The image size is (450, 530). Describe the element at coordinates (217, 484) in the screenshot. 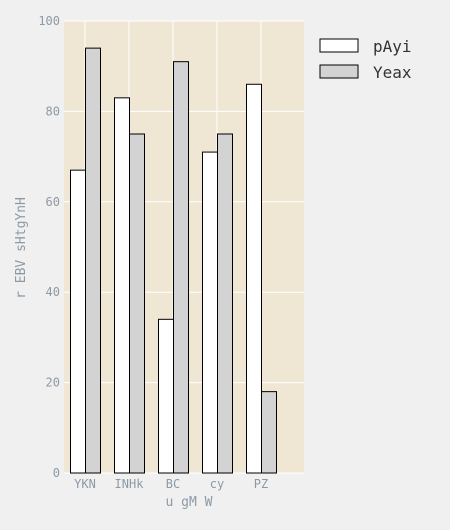

I see `x-tick-label: cy` at that location.